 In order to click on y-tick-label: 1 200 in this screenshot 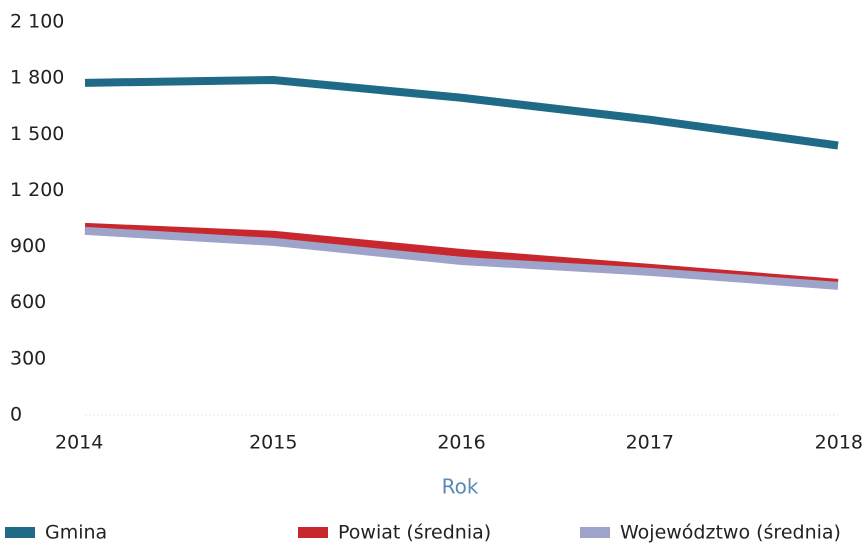, I will do `click(37, 190)`.